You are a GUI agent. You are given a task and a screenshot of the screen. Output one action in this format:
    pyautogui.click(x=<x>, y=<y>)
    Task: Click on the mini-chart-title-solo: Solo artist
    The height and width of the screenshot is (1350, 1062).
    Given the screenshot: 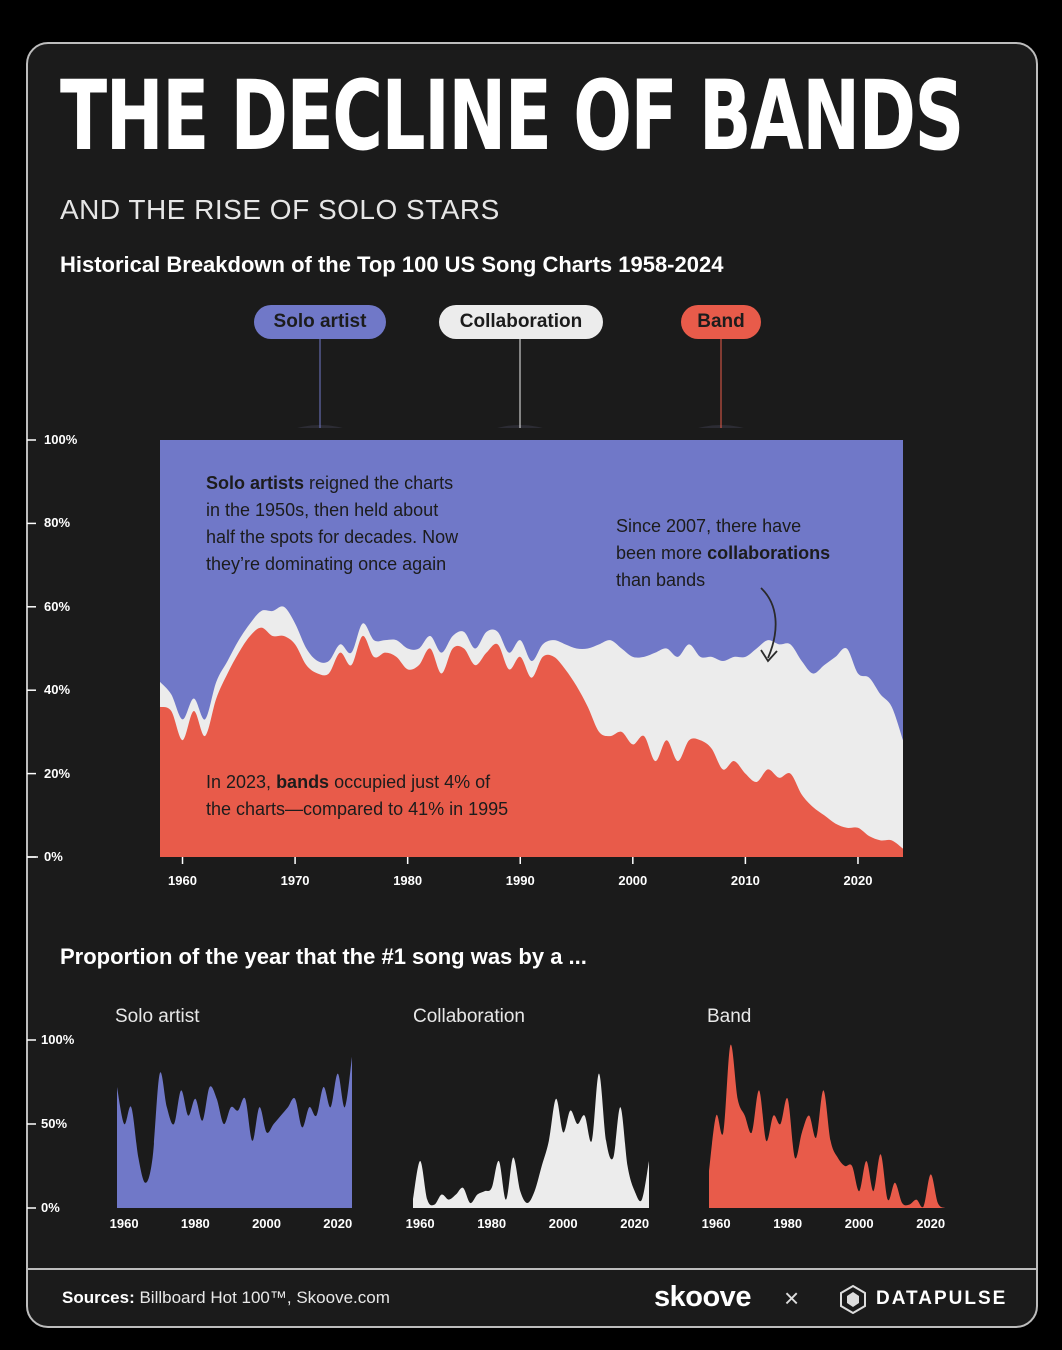 What is the action you would take?
    pyautogui.click(x=157, y=1016)
    